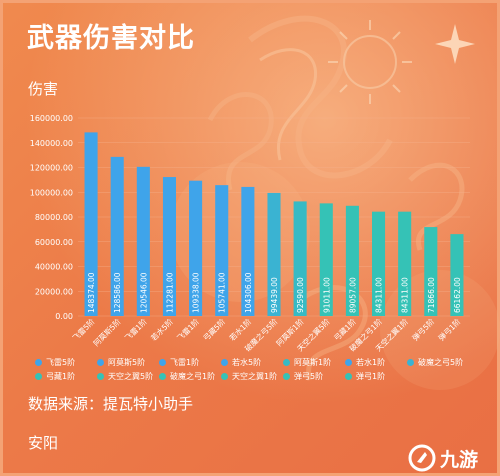 This screenshot has height=476, width=500. Describe the element at coordinates (196, 292) in the screenshot. I see `bar-value-label: 109338.00` at that location.